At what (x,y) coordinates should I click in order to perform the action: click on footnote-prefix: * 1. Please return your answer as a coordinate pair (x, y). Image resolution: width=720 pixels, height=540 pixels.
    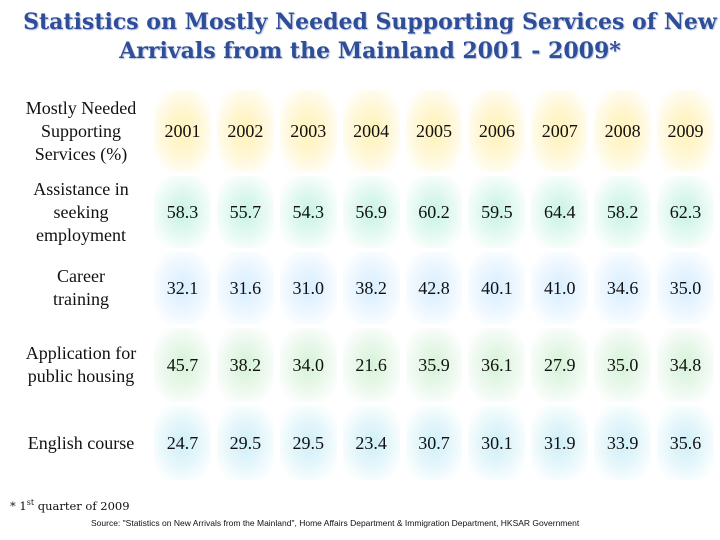
    Looking at the image, I should click on (18, 505).